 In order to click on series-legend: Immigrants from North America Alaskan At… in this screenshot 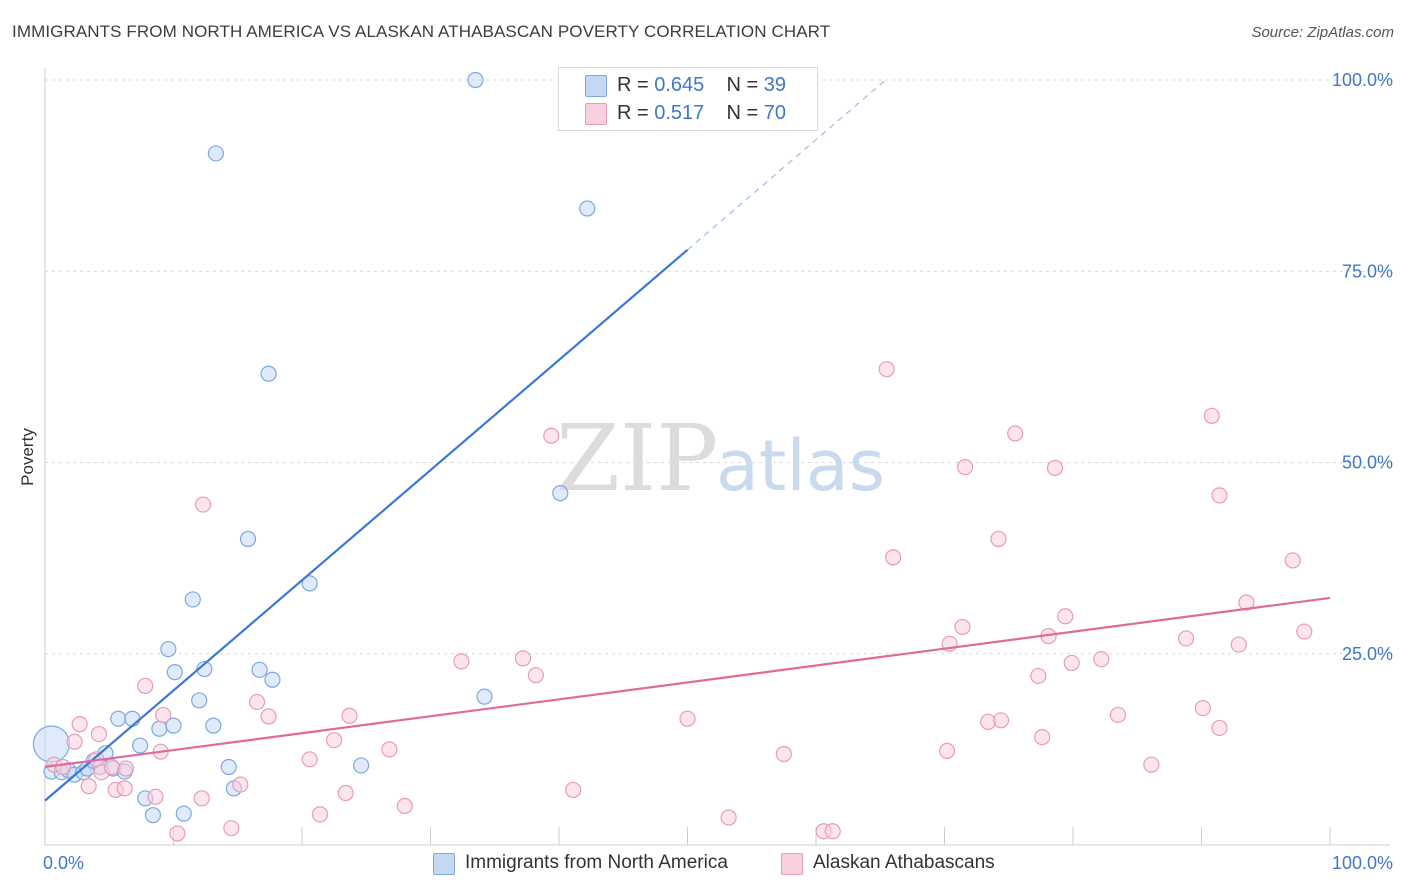, I will do `click(703, 865)`.